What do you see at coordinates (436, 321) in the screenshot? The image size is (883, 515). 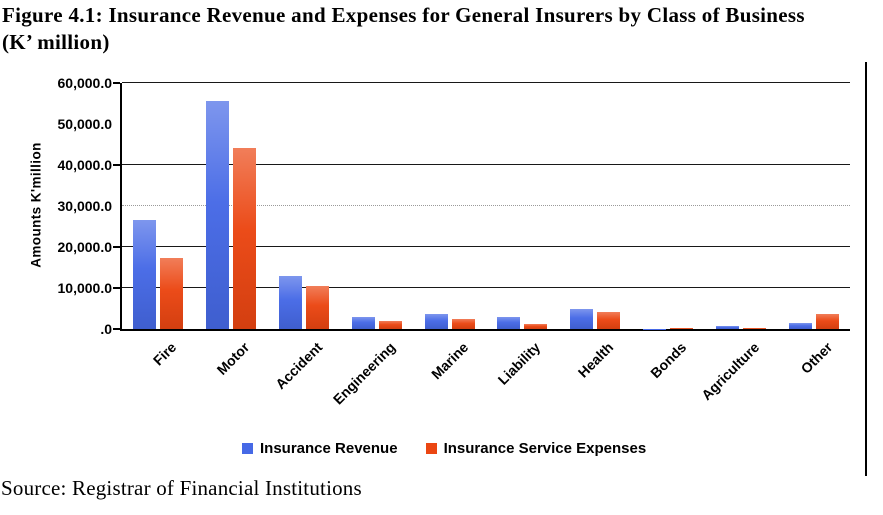 I see `bar-marine-revenue` at bounding box center [436, 321].